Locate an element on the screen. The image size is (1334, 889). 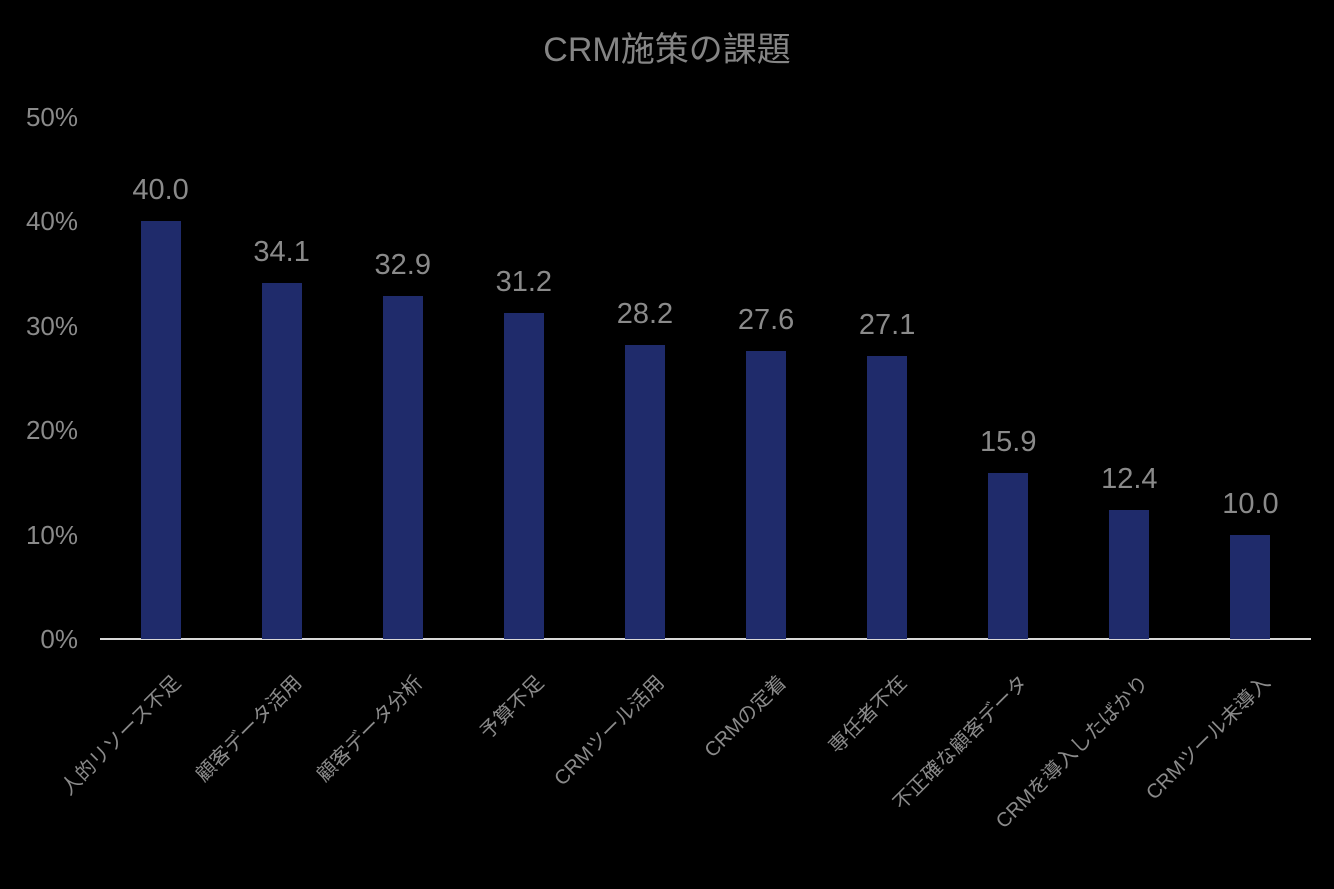
bar-value-label: 34.1 is located at coordinates (281, 252).